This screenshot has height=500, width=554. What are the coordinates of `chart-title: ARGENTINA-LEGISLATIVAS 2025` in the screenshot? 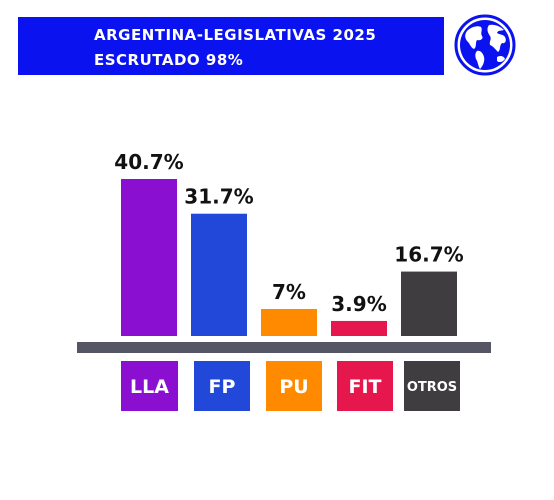 It's located at (235, 35).